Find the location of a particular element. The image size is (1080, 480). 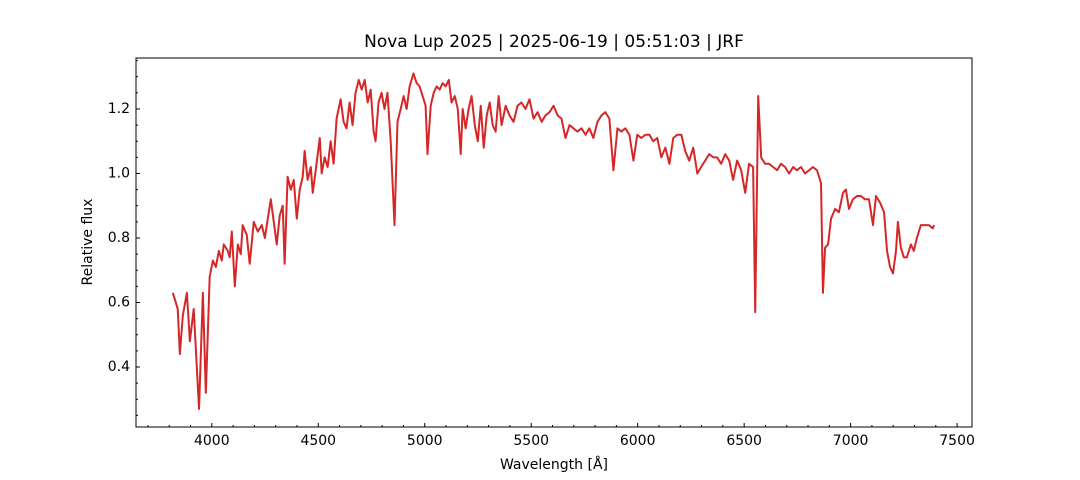

y-tick-label: 0.4 is located at coordinates (119, 367).